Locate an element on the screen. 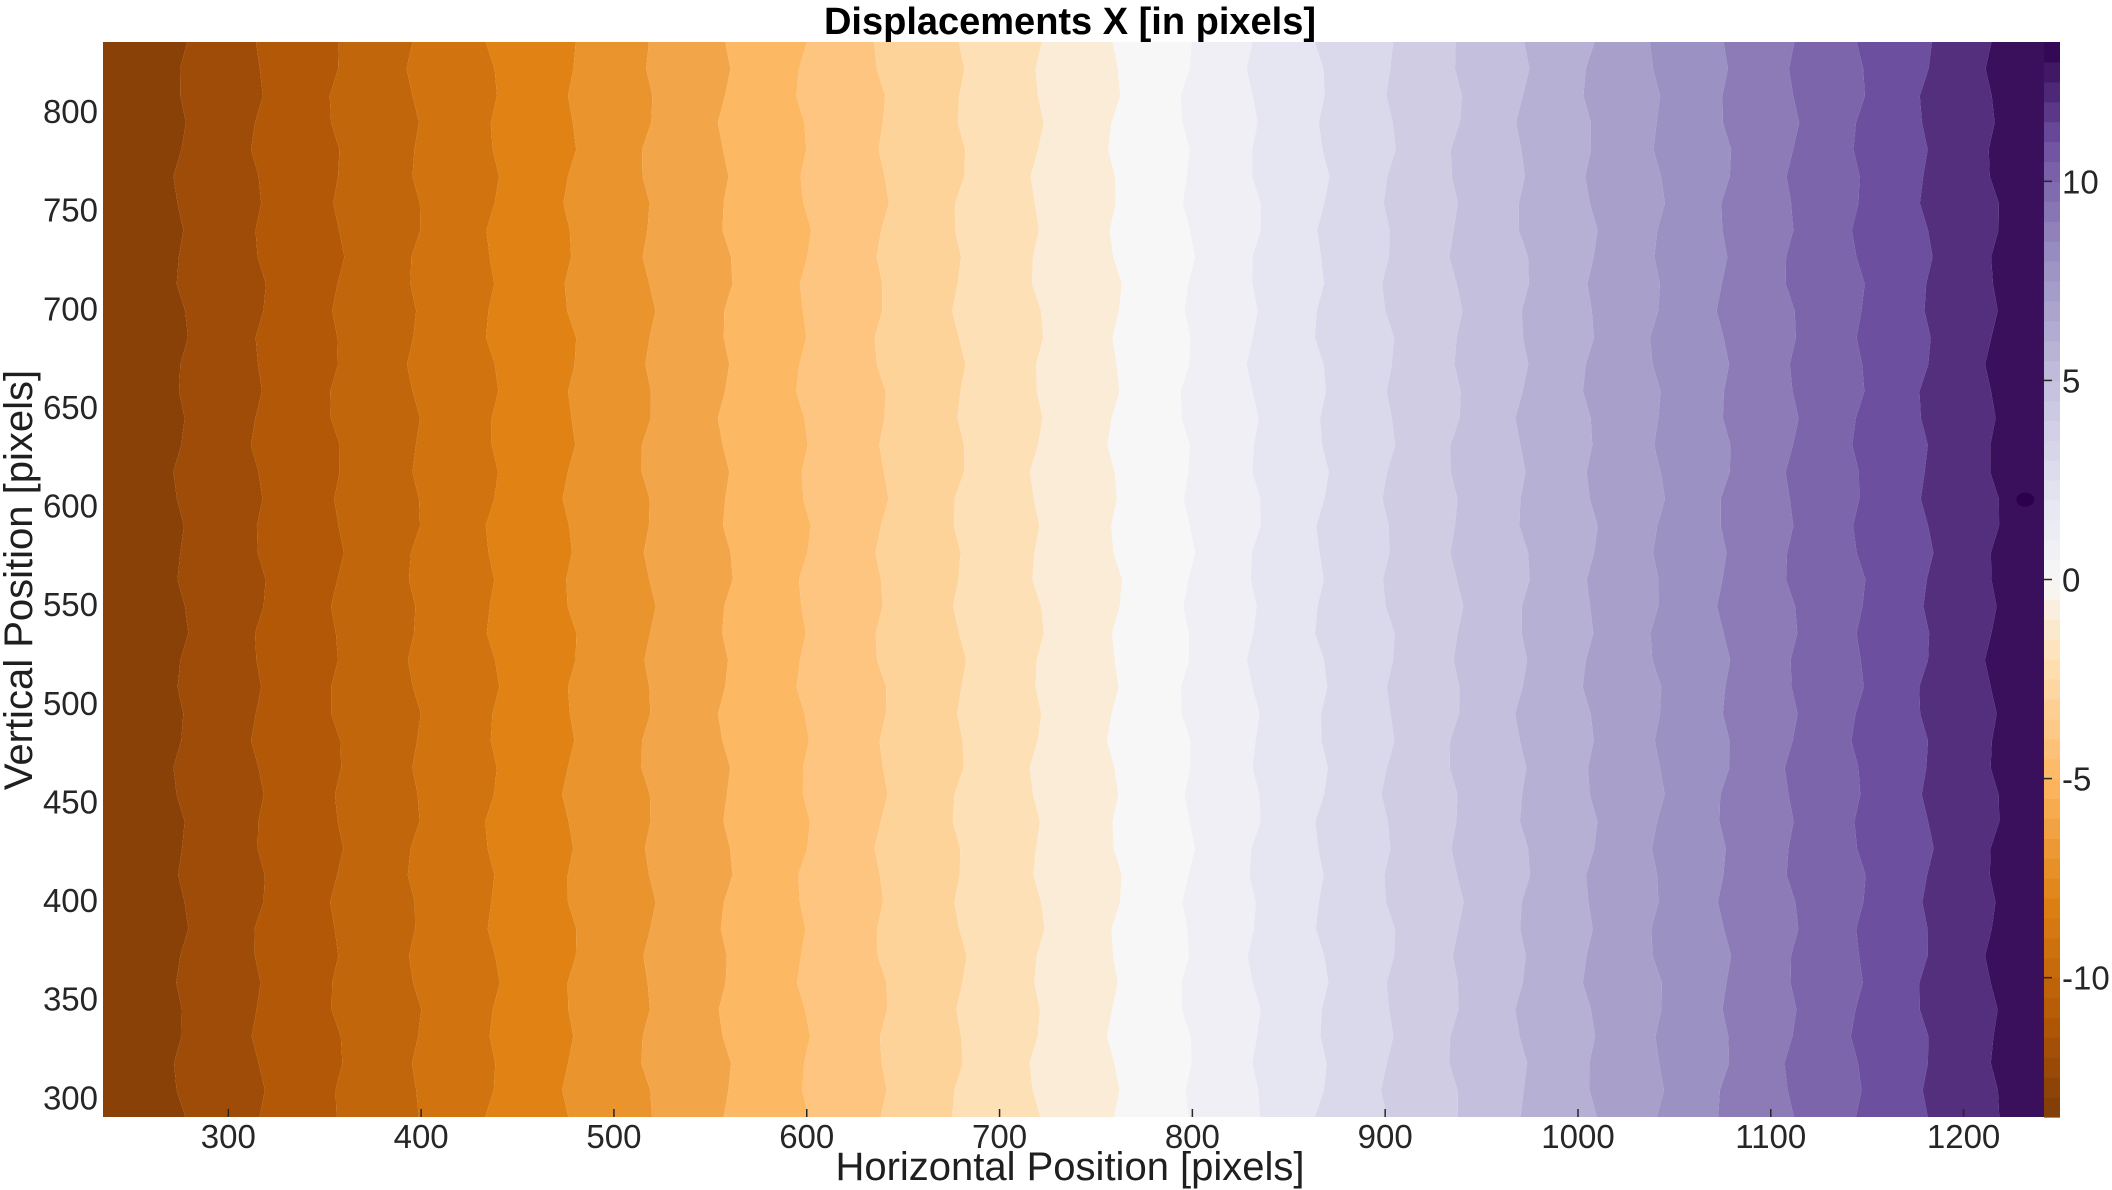 The image size is (2112, 1190). x-tick-label: 400 is located at coordinates (421, 1136).